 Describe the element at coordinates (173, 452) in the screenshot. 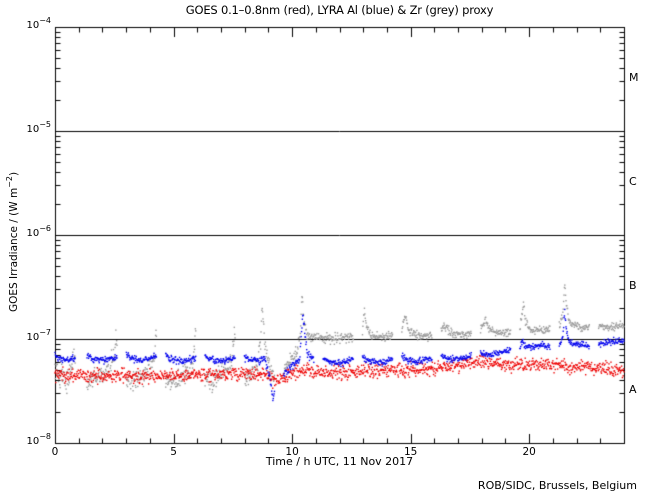

I see `x-tick-label: 5` at that location.